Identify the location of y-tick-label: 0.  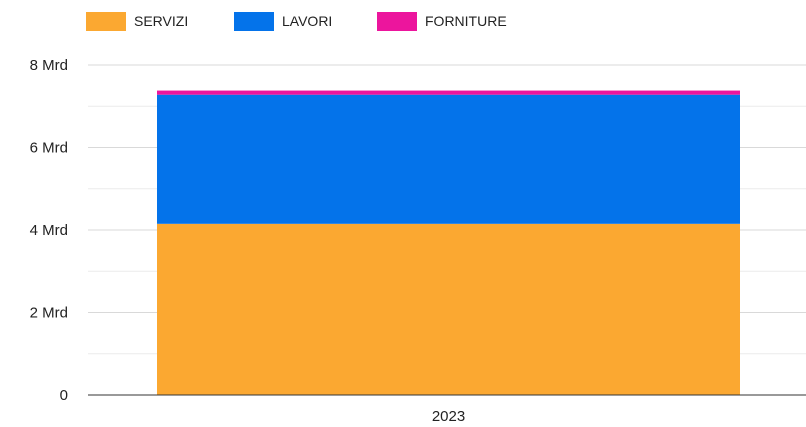
(64, 395).